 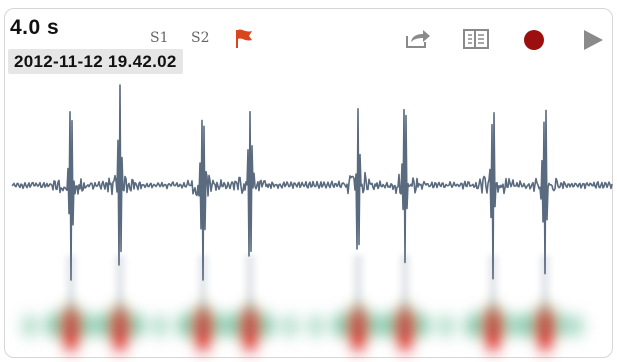 I want to click on record-icon, so click(x=534, y=40).